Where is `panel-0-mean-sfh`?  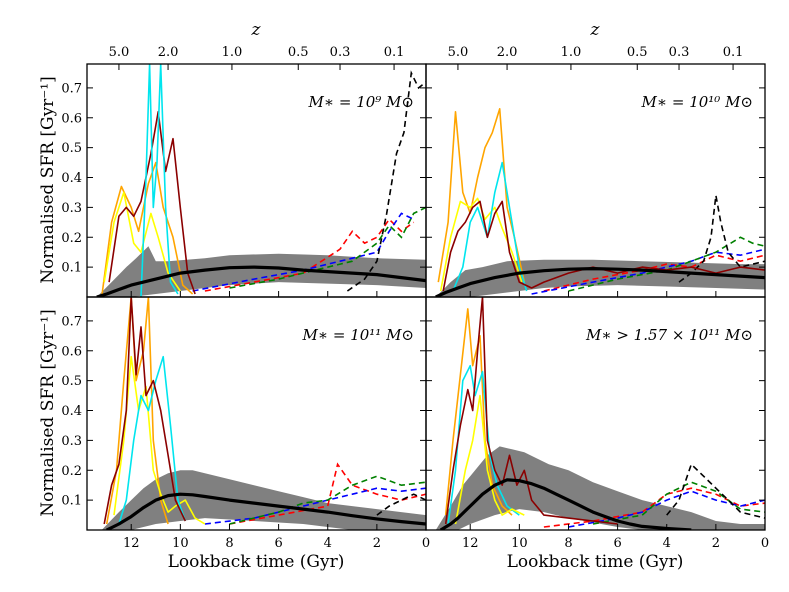 panel-0-mean-sfh is located at coordinates (261, 281).